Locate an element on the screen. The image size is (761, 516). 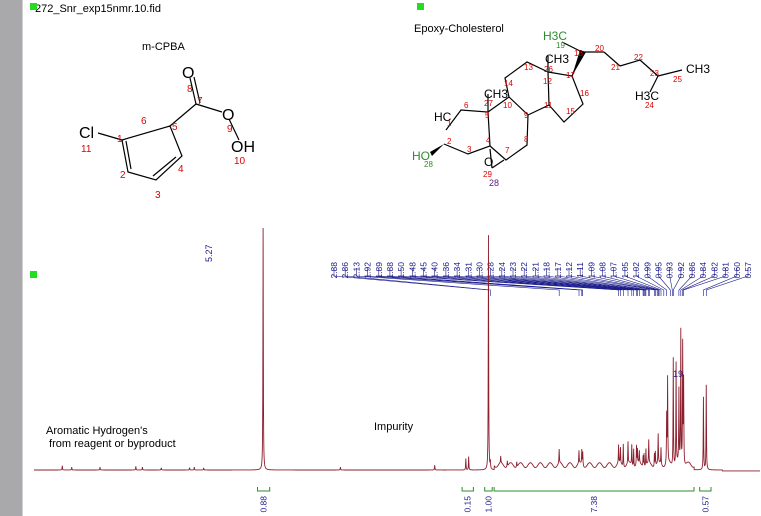
product-name: Epoxy-Cholesterol is located at coordinates (459, 29).